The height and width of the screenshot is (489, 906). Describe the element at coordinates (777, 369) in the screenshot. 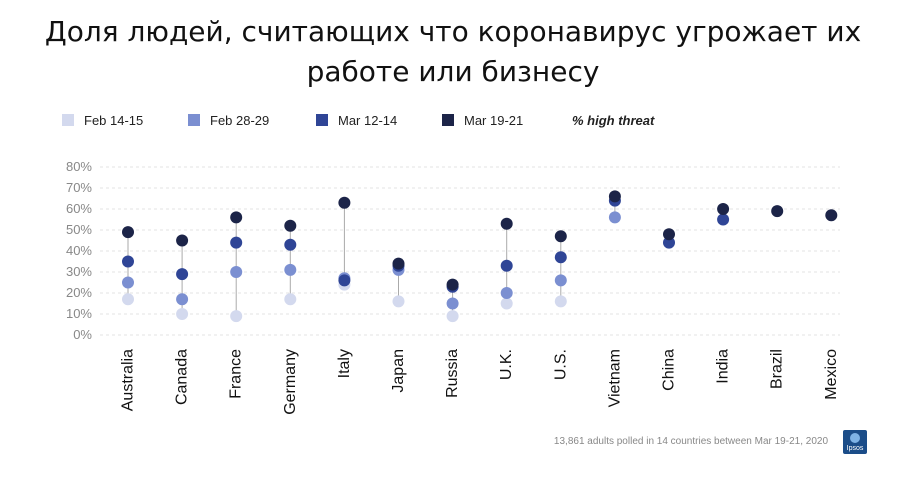

I see `x-tick-label: Brazil` at that location.